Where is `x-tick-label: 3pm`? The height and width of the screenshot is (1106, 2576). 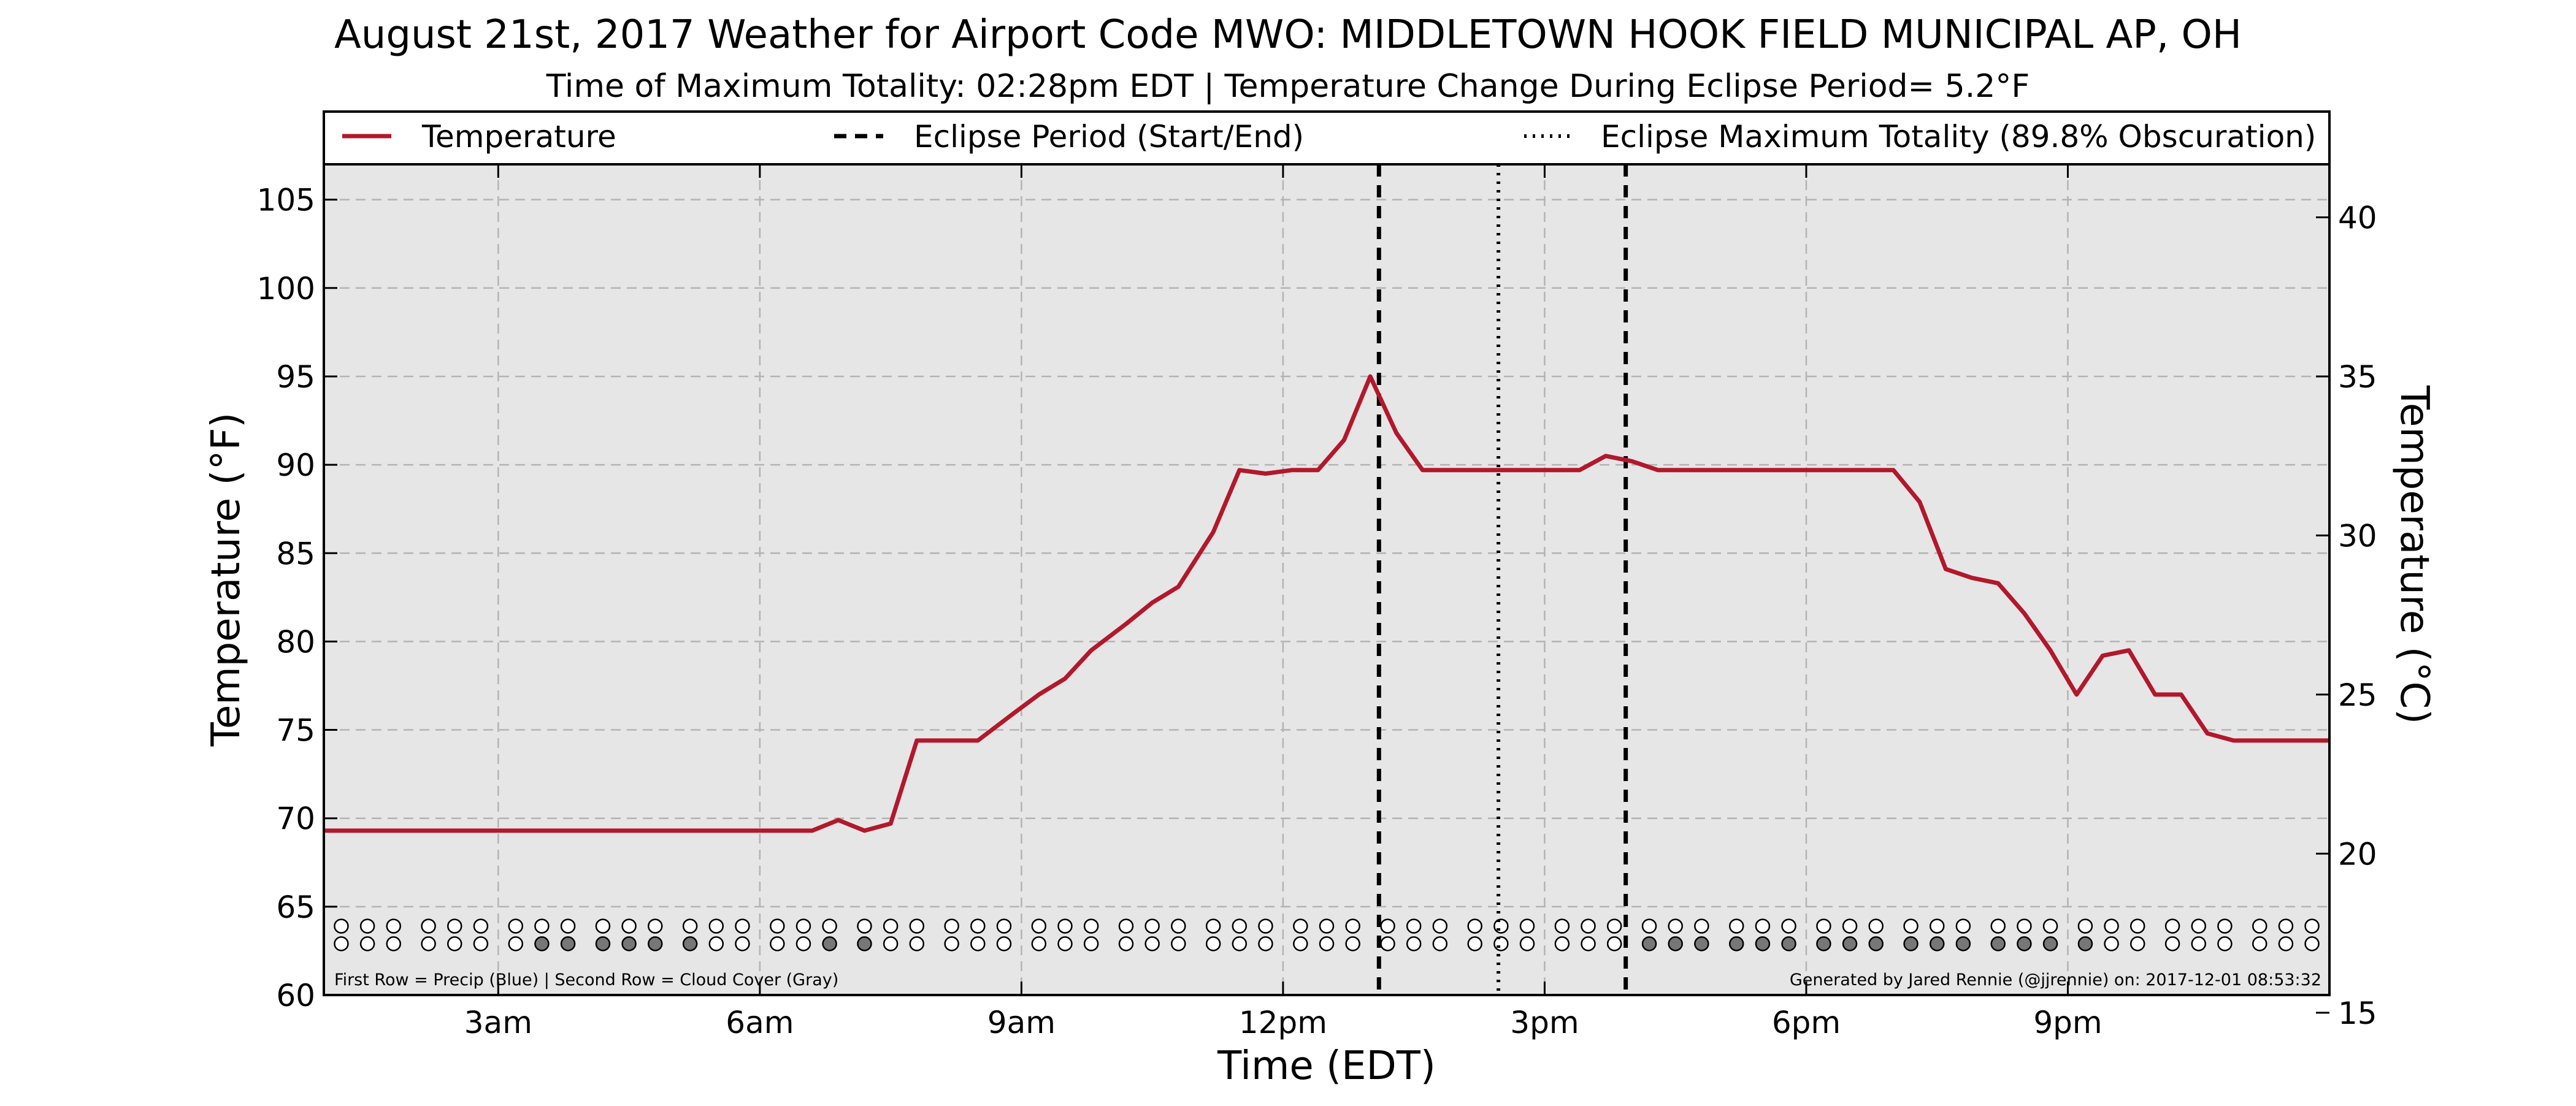 x-tick-label: 3pm is located at coordinates (1544, 1022).